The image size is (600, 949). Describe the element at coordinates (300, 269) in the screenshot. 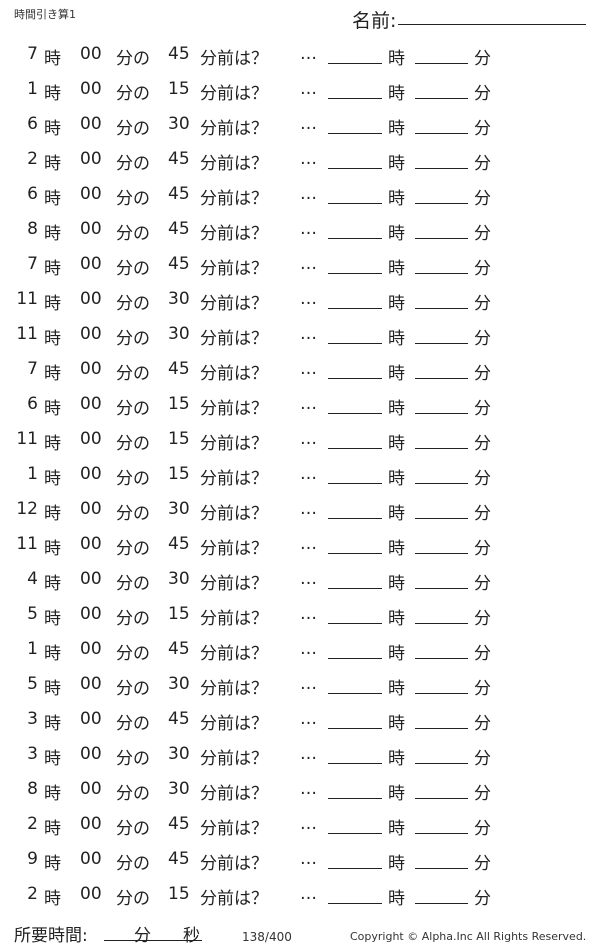

I see `problem-row: 7 時 00 分の 45 分前は？… 時分` at that location.